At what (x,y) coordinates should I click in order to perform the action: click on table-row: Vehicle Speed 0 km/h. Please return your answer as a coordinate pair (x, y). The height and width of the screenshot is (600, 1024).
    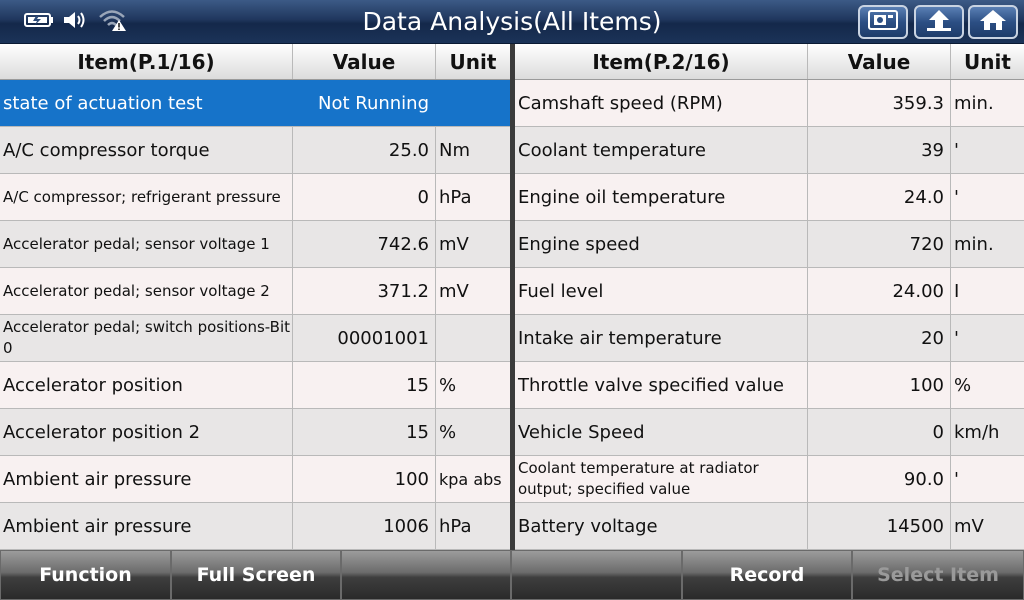
    Looking at the image, I should click on (769, 432).